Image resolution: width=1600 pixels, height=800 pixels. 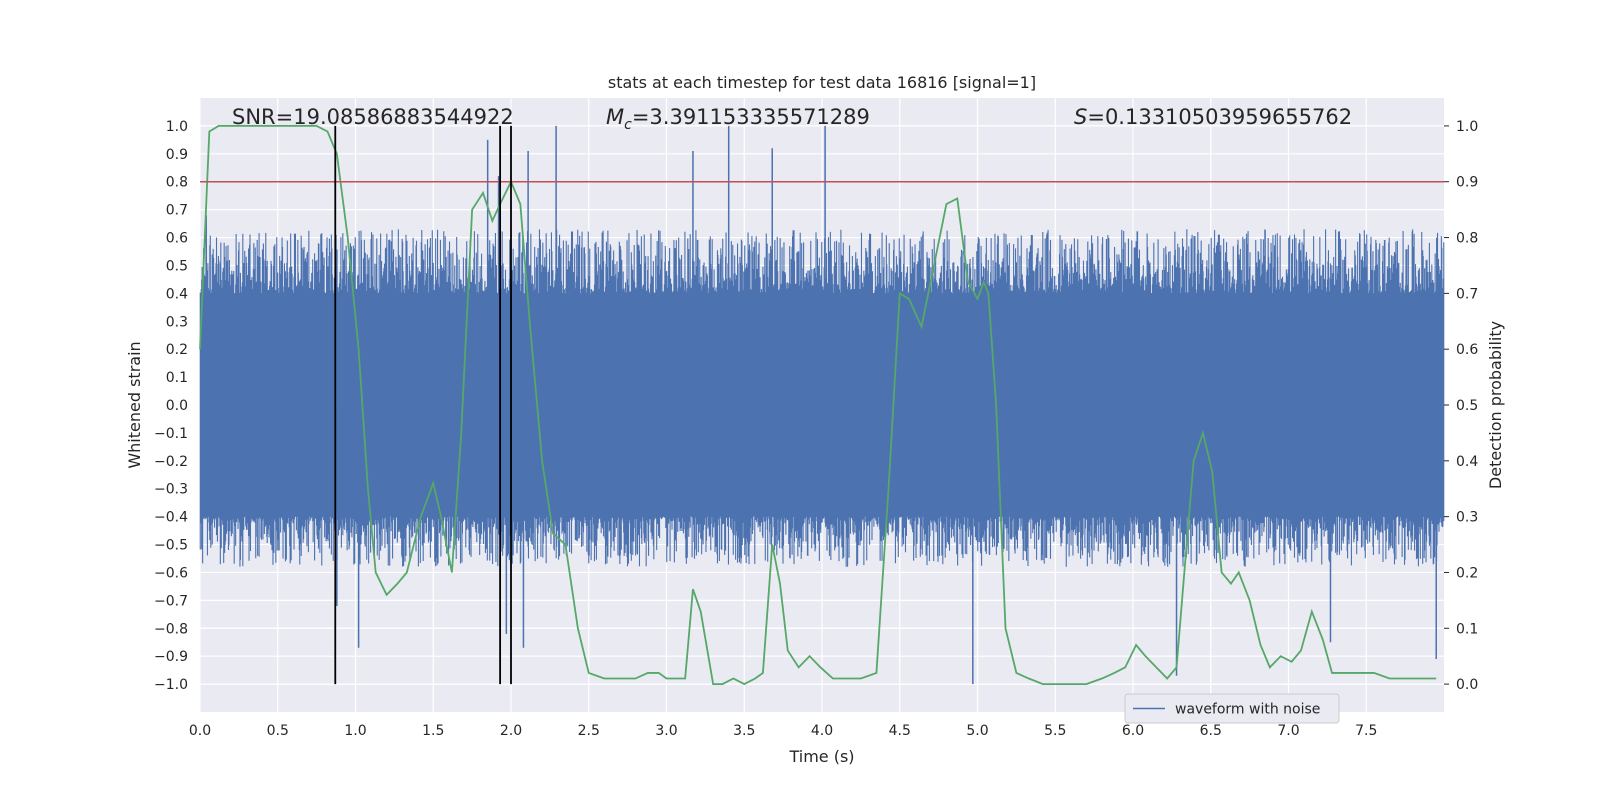 I want to click on s-value: =0.13310503959655762, so click(x=1219, y=117).